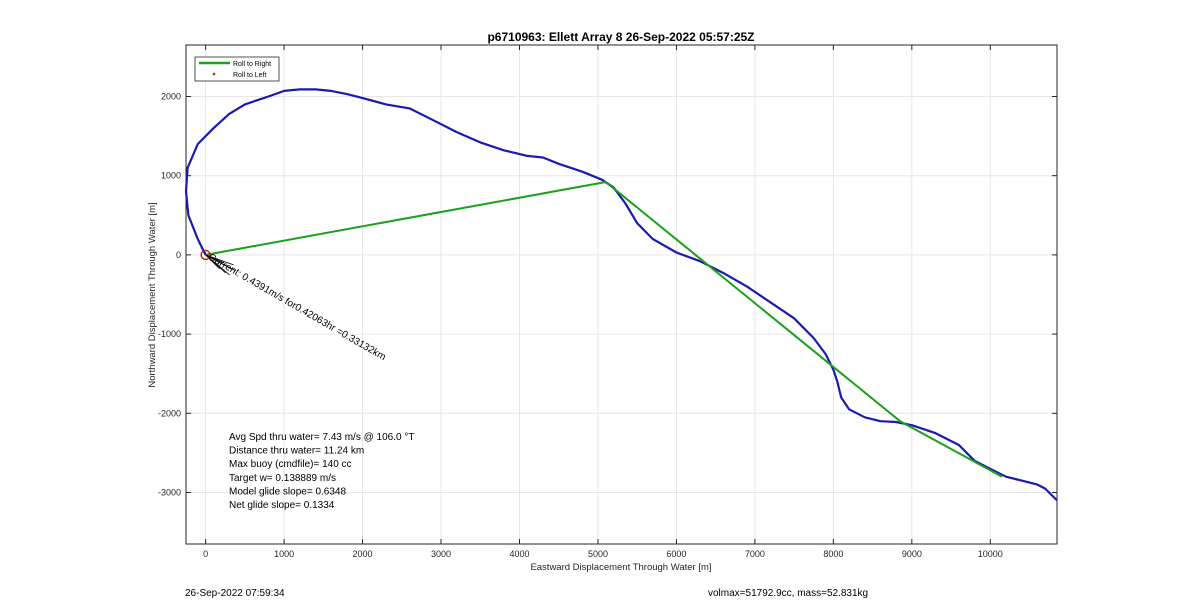  Describe the element at coordinates (441, 554) in the screenshot. I see `x-tick-label: 3000` at that location.